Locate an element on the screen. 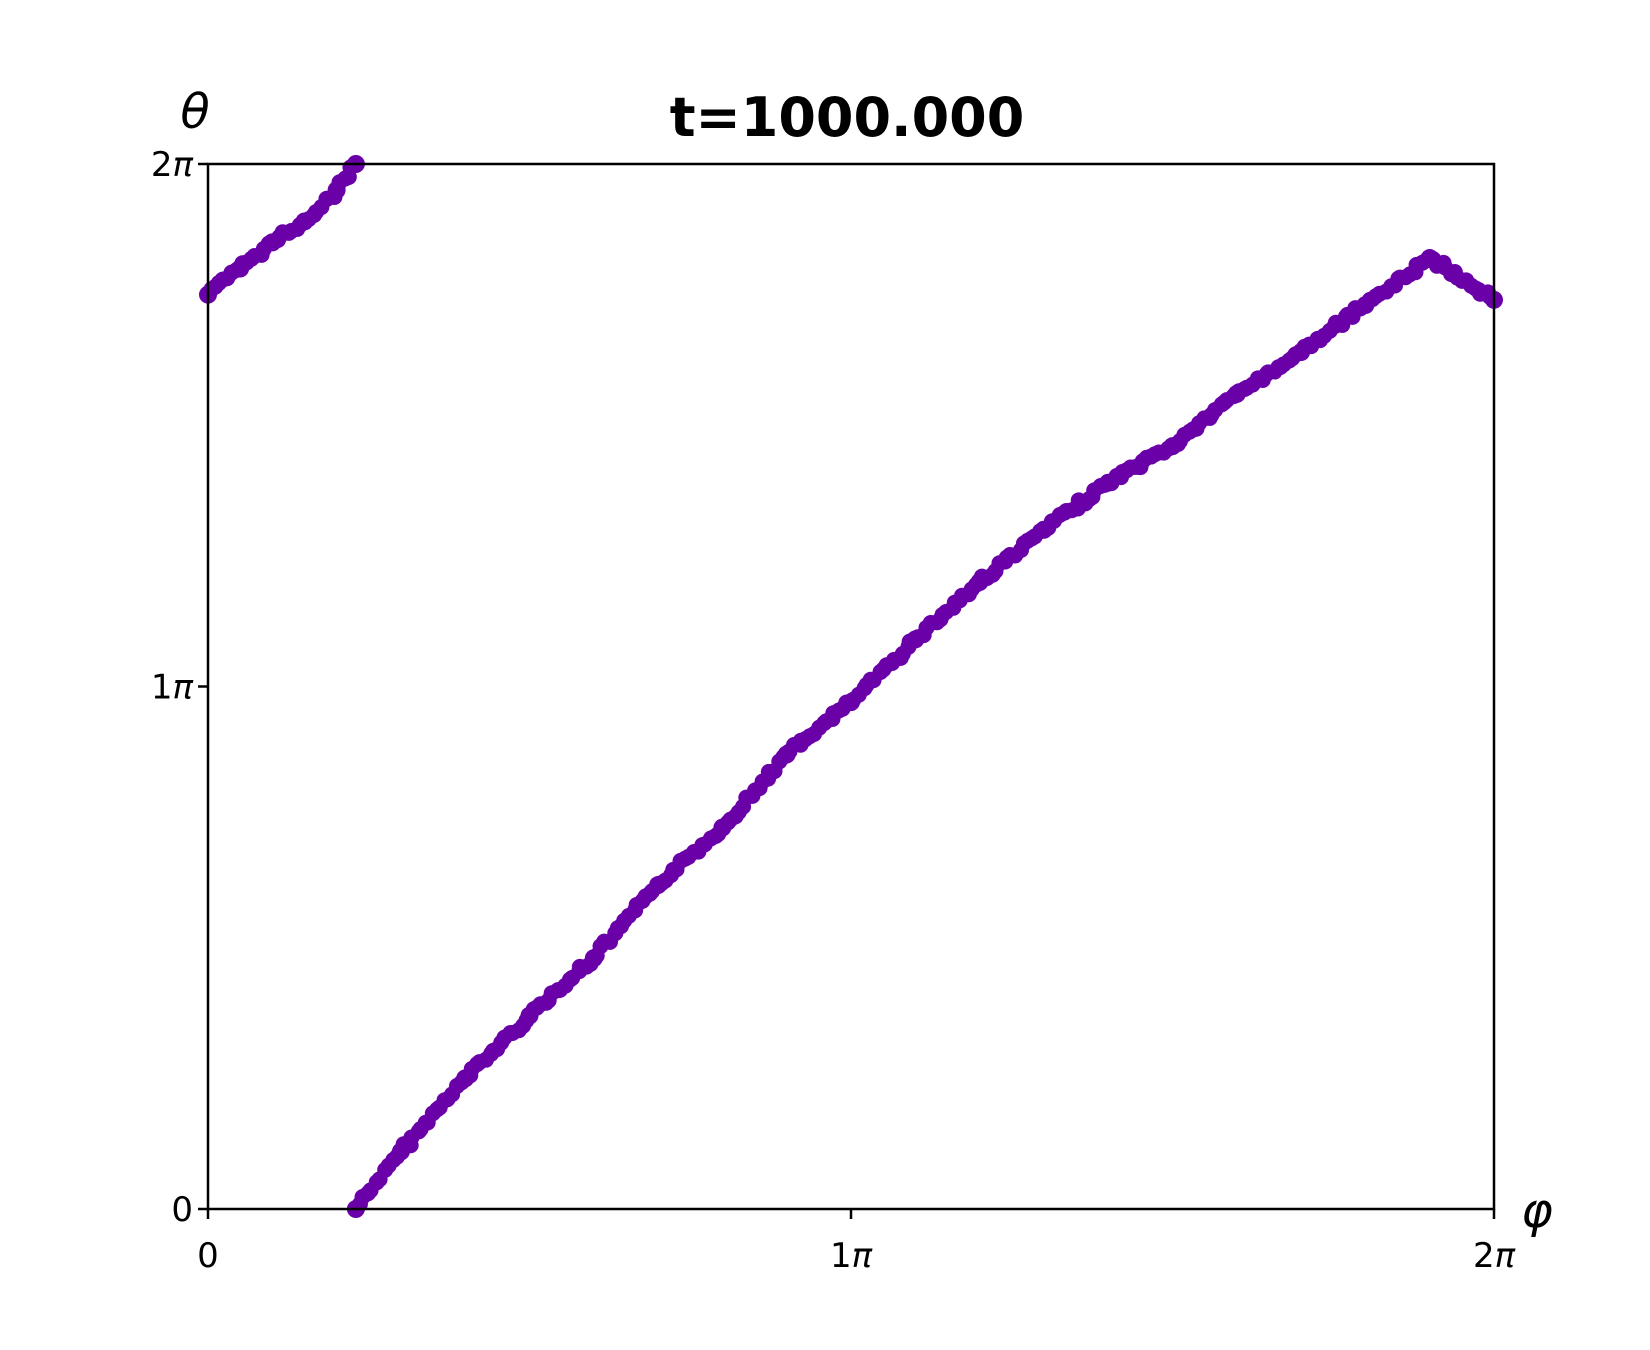 The height and width of the screenshot is (1350, 1650). x-tick-label: 0 is located at coordinates (208, 1256).